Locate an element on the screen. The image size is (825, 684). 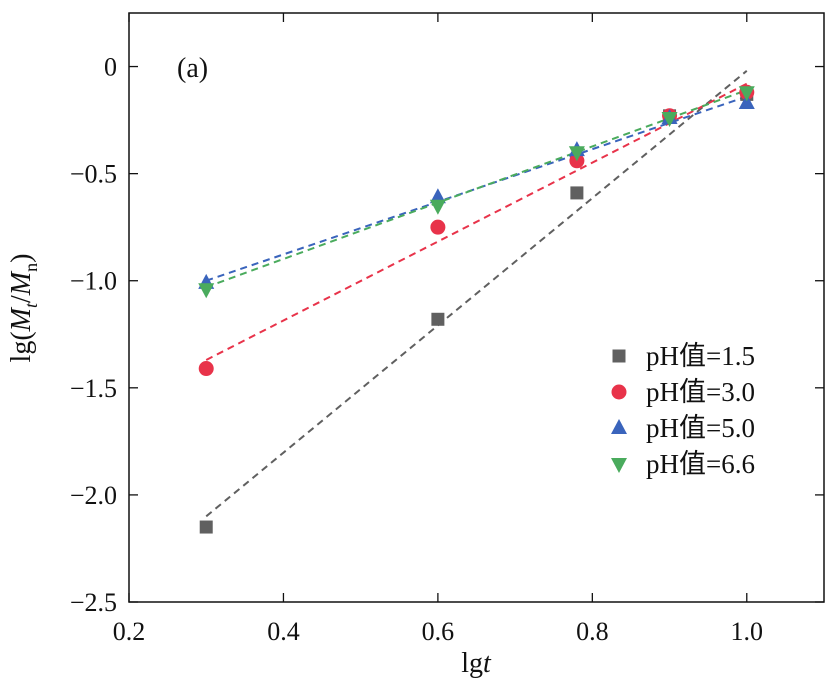
legend-label: pH值=6.6 is located at coordinates (700, 464).